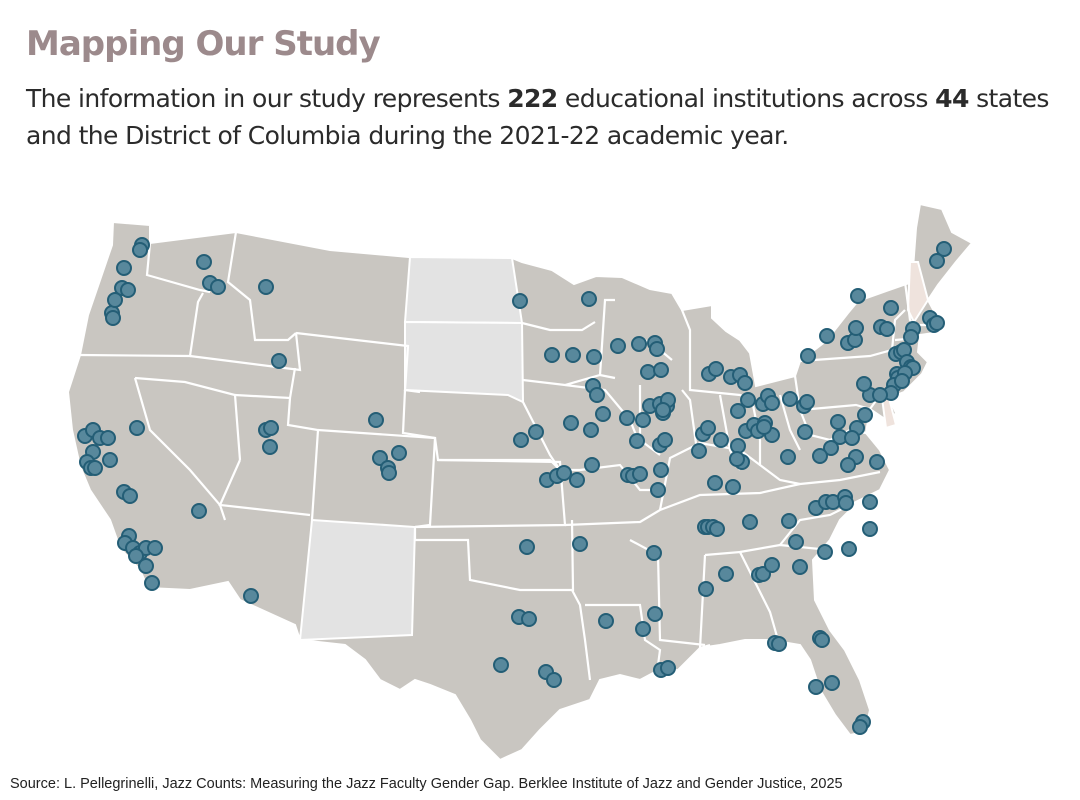 The image size is (1080, 800). Describe the element at coordinates (464, 362) in the screenshot. I see `state-south-dakota` at that location.